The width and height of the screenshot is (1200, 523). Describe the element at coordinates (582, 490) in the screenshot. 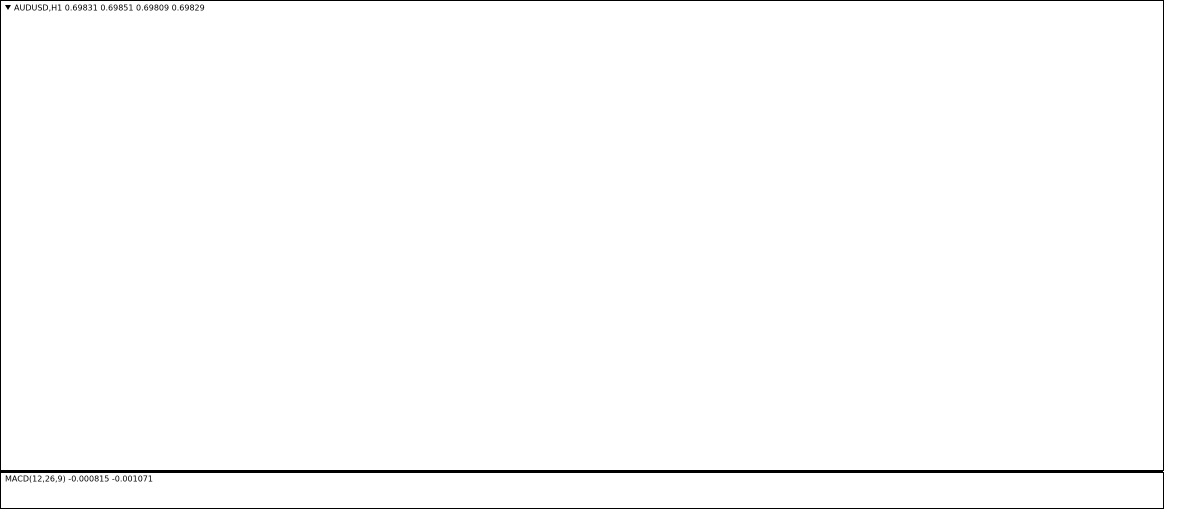

I see `macd-frame` at that location.